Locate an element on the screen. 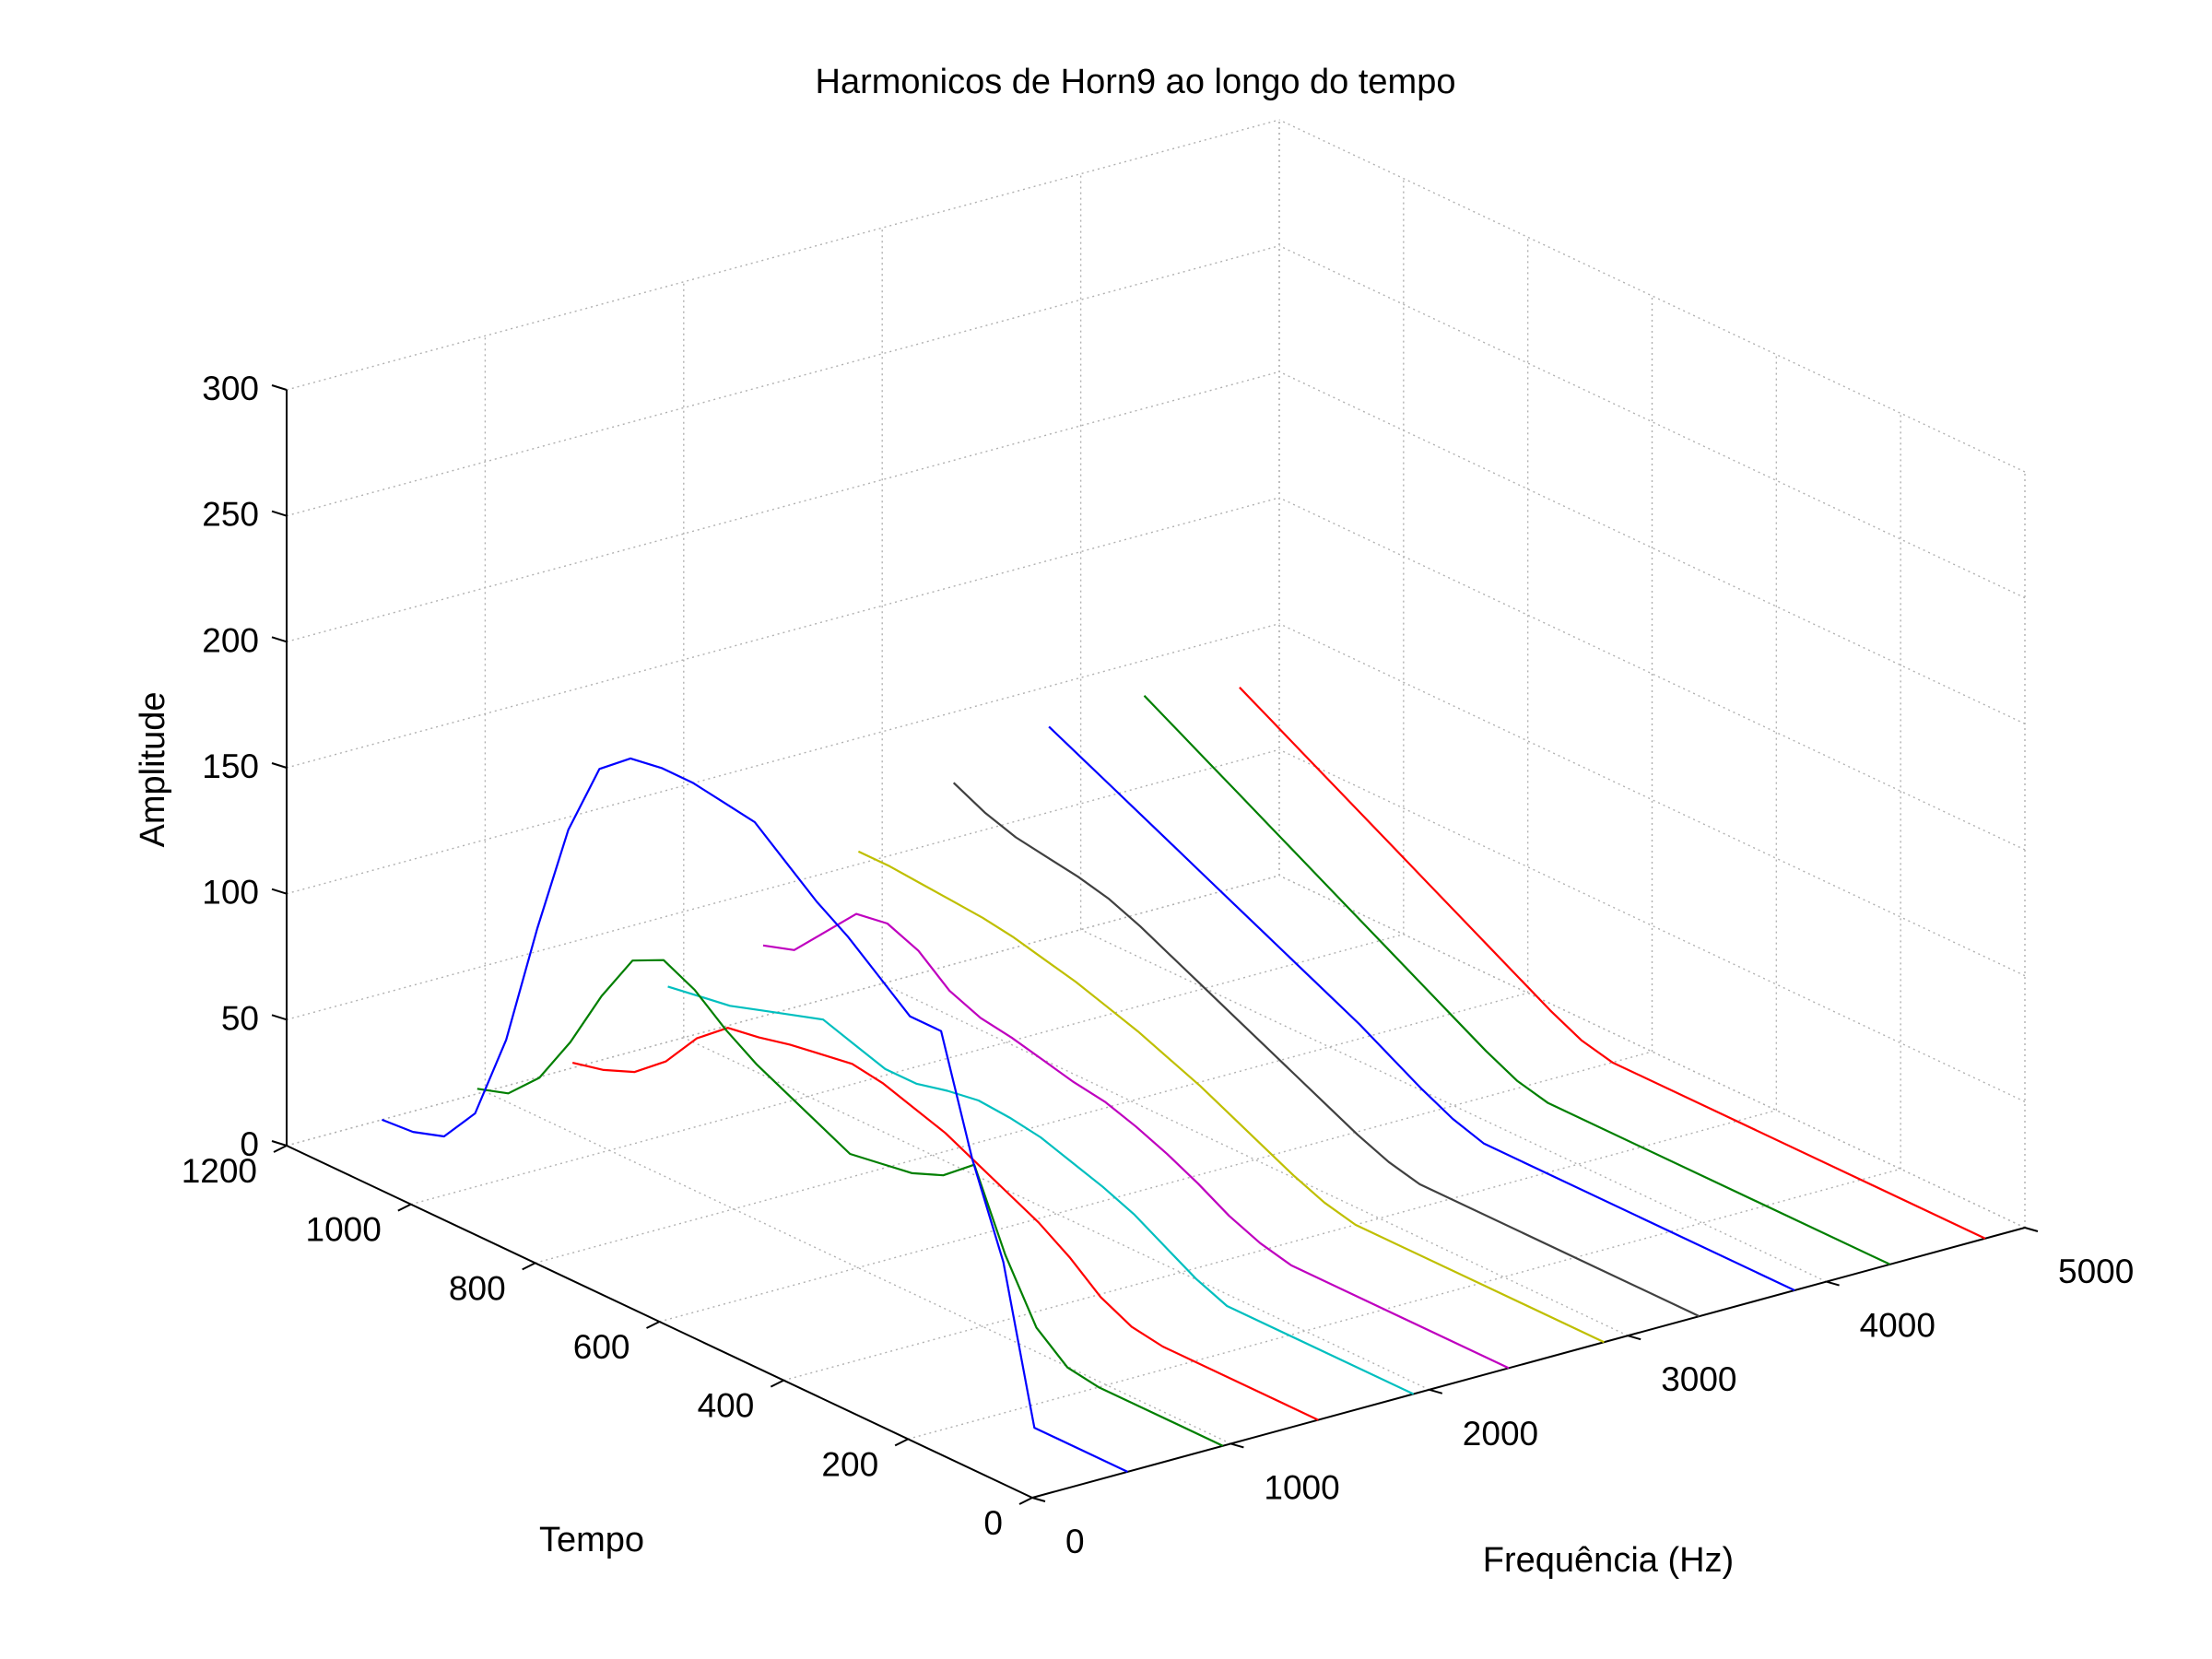 The height and width of the screenshot is (1659, 2212). z-tick-label: 150 is located at coordinates (230, 766).